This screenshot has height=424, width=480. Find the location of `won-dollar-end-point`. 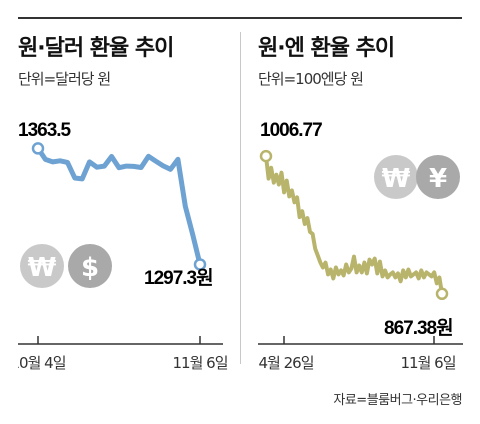

won-dollar-end-point is located at coordinates (200, 264).